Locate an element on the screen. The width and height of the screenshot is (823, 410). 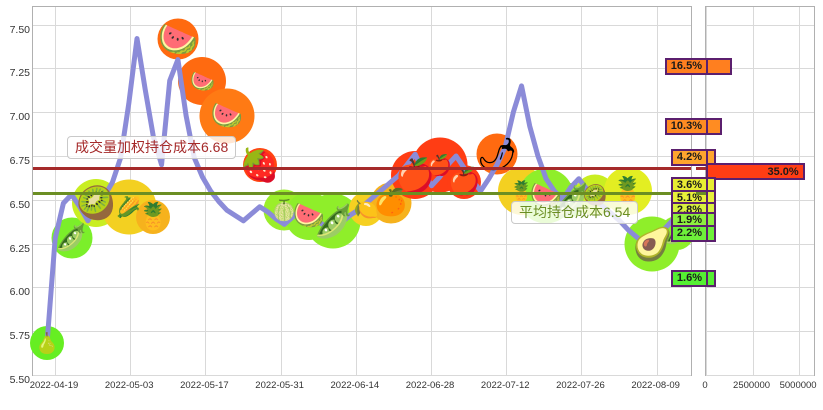
y-axis-tick-label: 7.25 is located at coordinates (19, 73).